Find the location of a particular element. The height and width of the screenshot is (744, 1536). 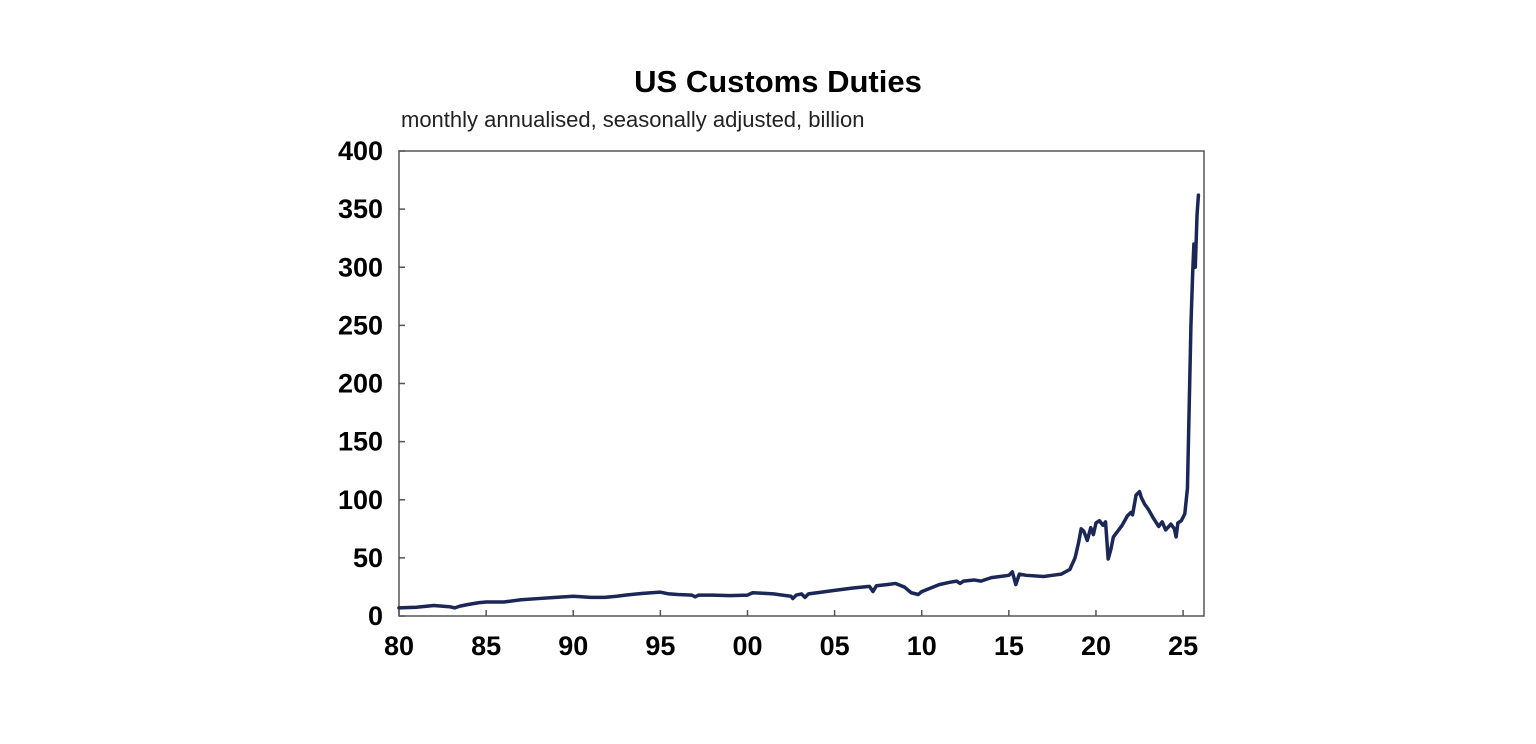

x-tick-label: 00 is located at coordinates (747, 646).